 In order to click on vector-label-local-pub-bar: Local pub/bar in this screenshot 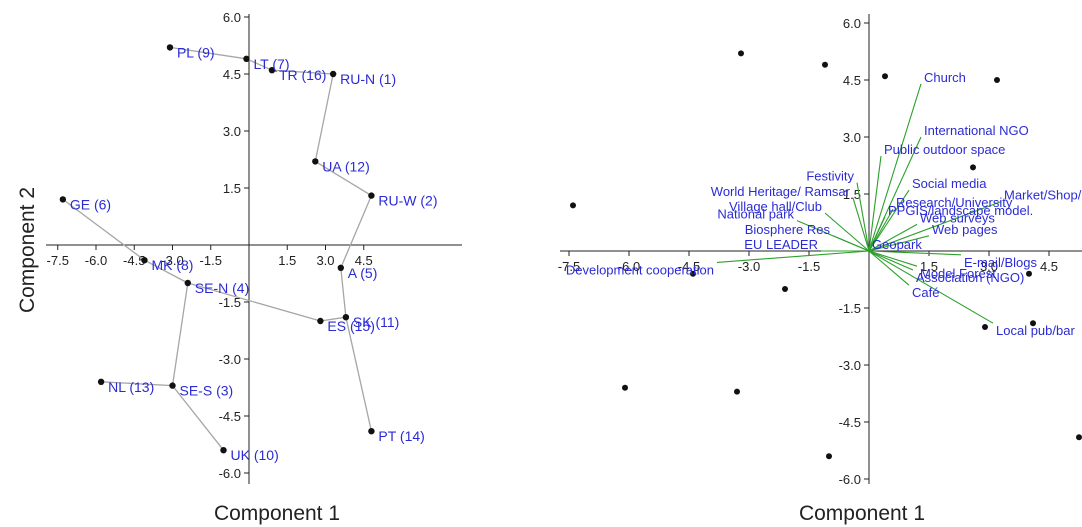, I will do `click(1035, 330)`.